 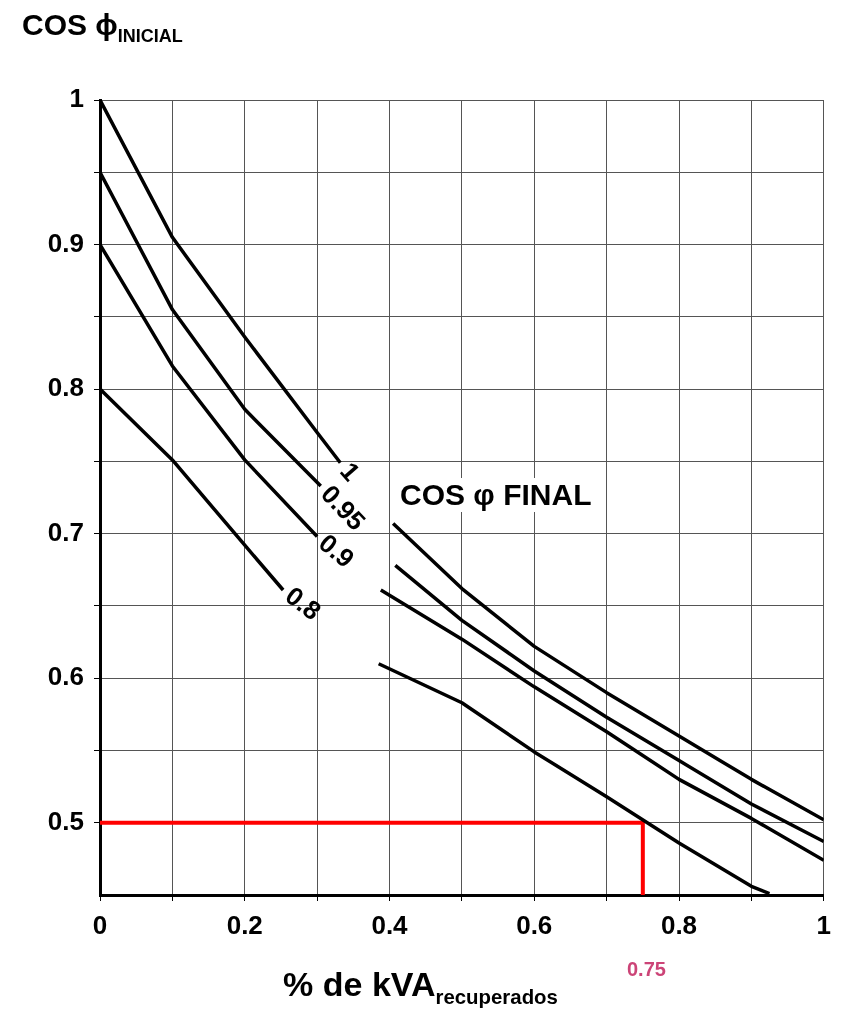 What do you see at coordinates (390, 924) in the screenshot?
I see `x-tick-label: 0.4` at bounding box center [390, 924].